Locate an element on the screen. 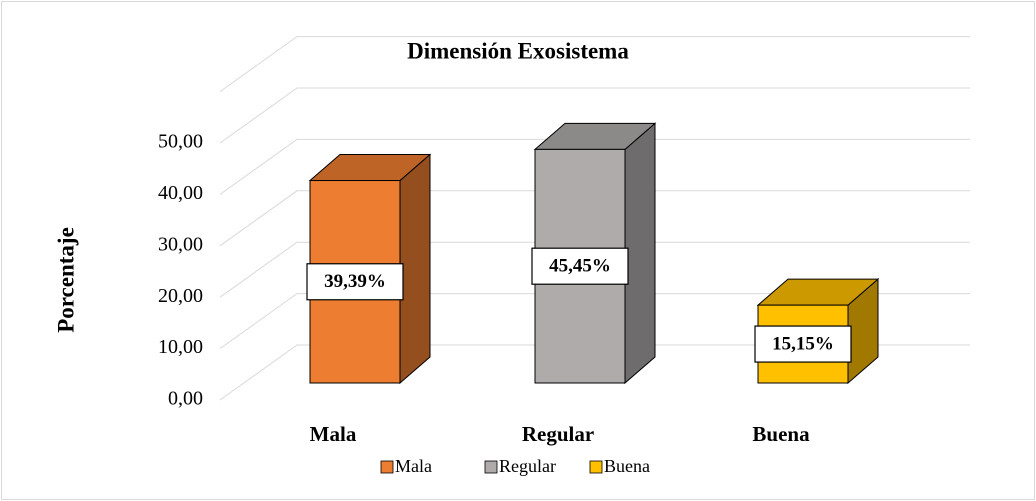 The width and height of the screenshot is (1036, 501). value-label: 45,45% is located at coordinates (580, 266).